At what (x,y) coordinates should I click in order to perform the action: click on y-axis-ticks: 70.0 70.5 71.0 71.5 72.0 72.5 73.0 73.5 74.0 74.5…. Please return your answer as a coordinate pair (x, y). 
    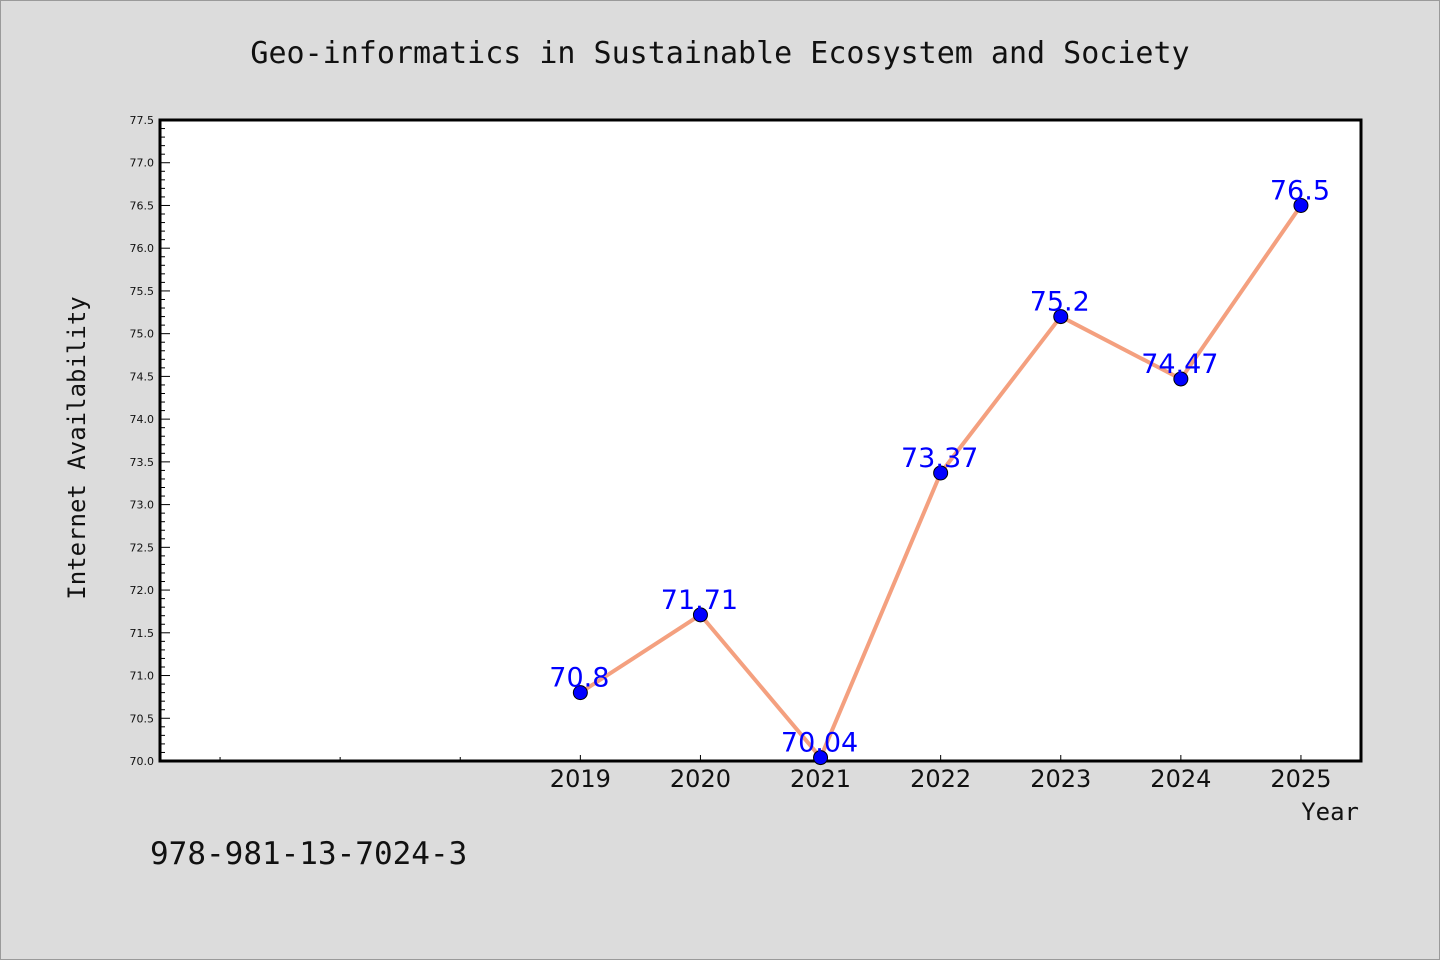
    Looking at the image, I should click on (150, 441).